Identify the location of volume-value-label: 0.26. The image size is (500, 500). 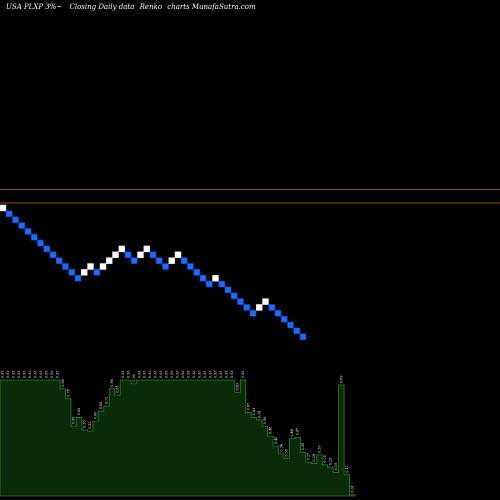
(314, 458).